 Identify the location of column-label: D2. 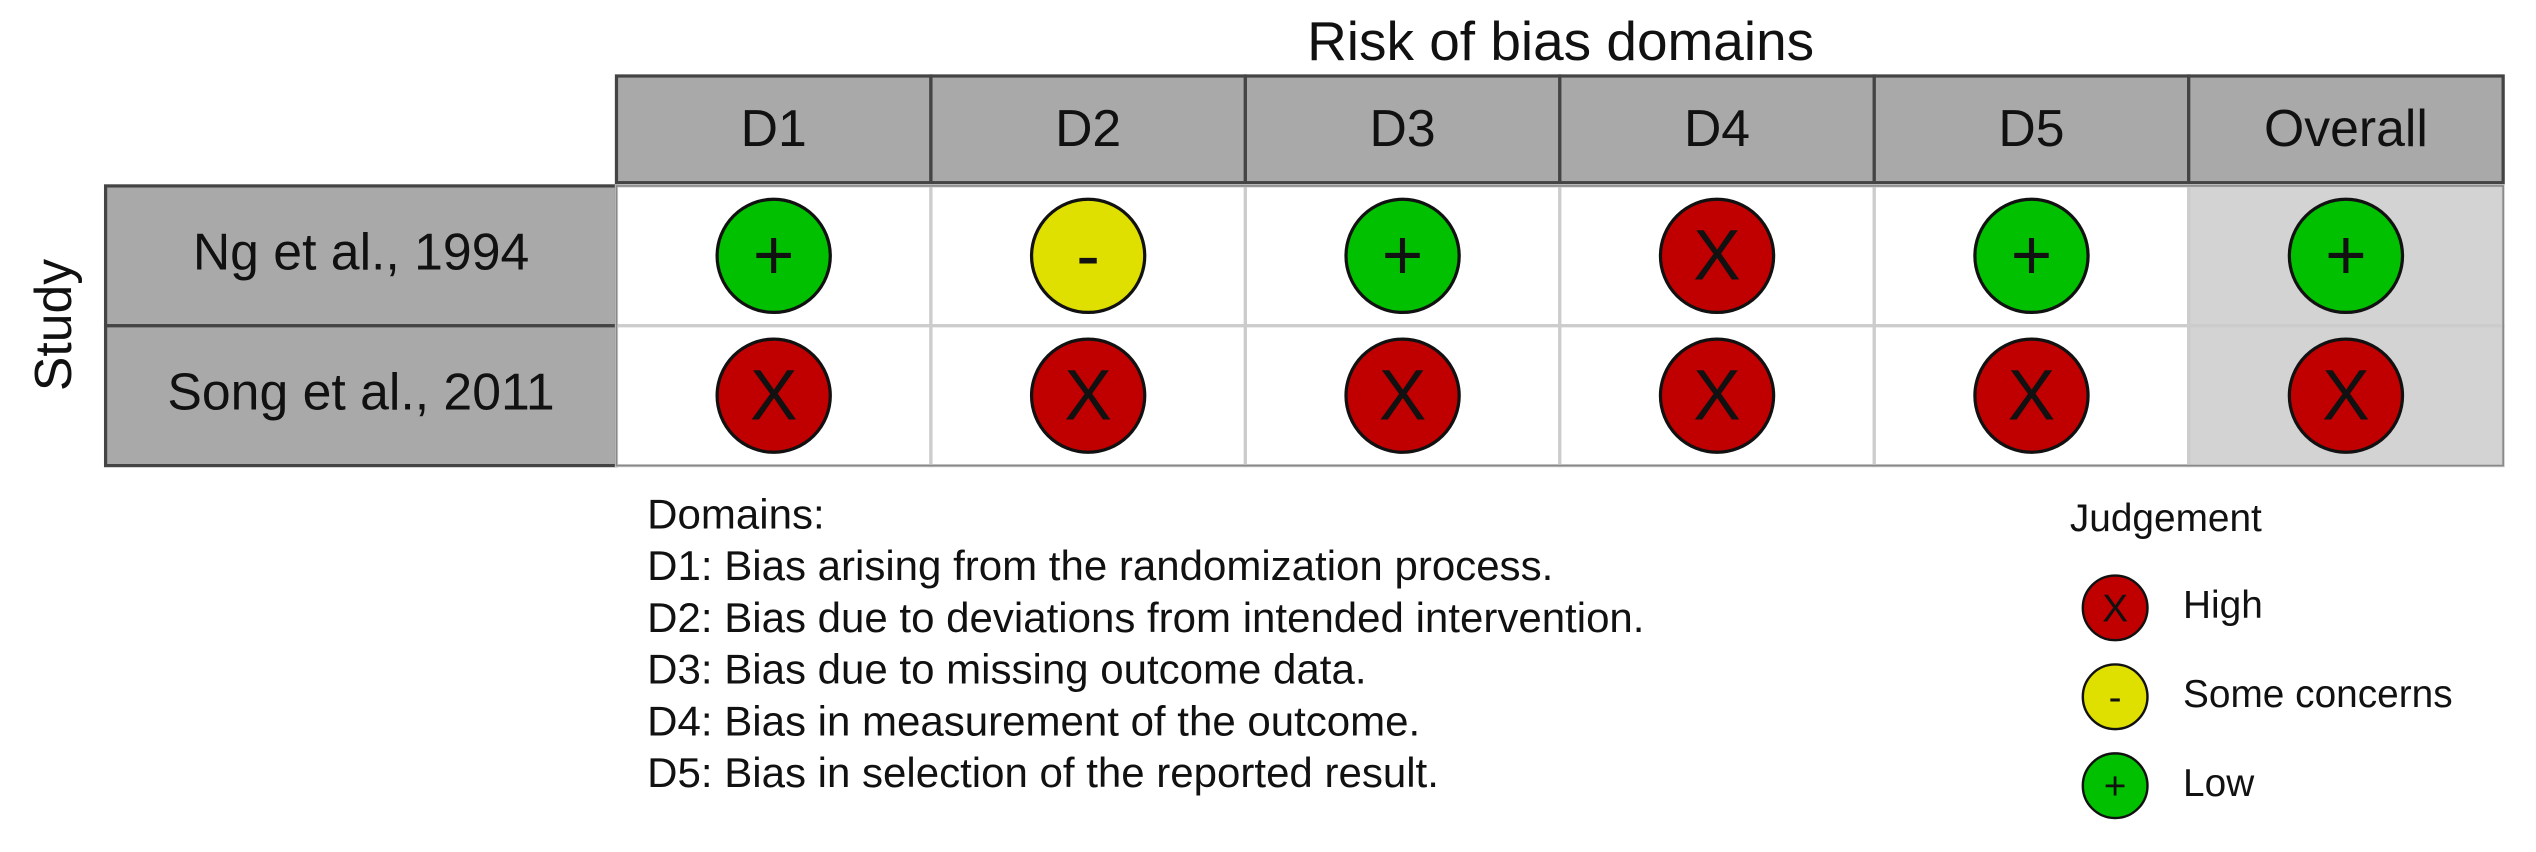
(1088, 128).